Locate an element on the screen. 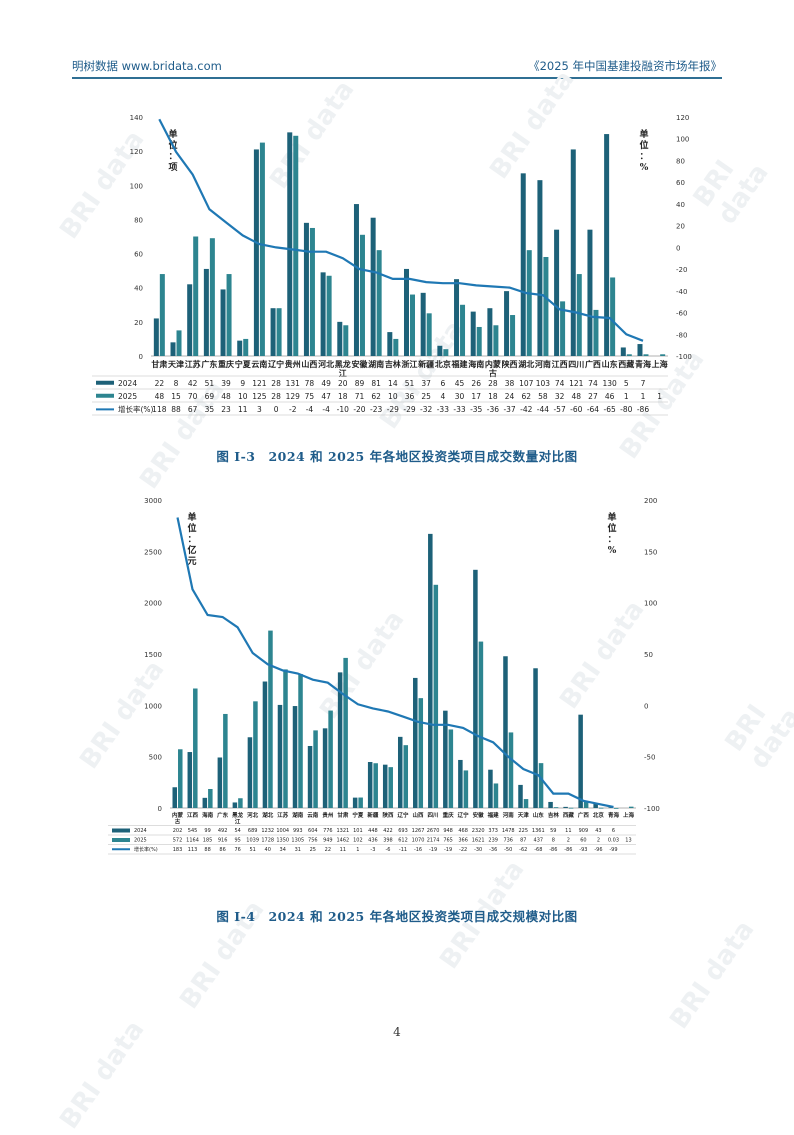 The width and height of the screenshot is (794, 1135). table-cell: 118 is located at coordinates (159, 409).